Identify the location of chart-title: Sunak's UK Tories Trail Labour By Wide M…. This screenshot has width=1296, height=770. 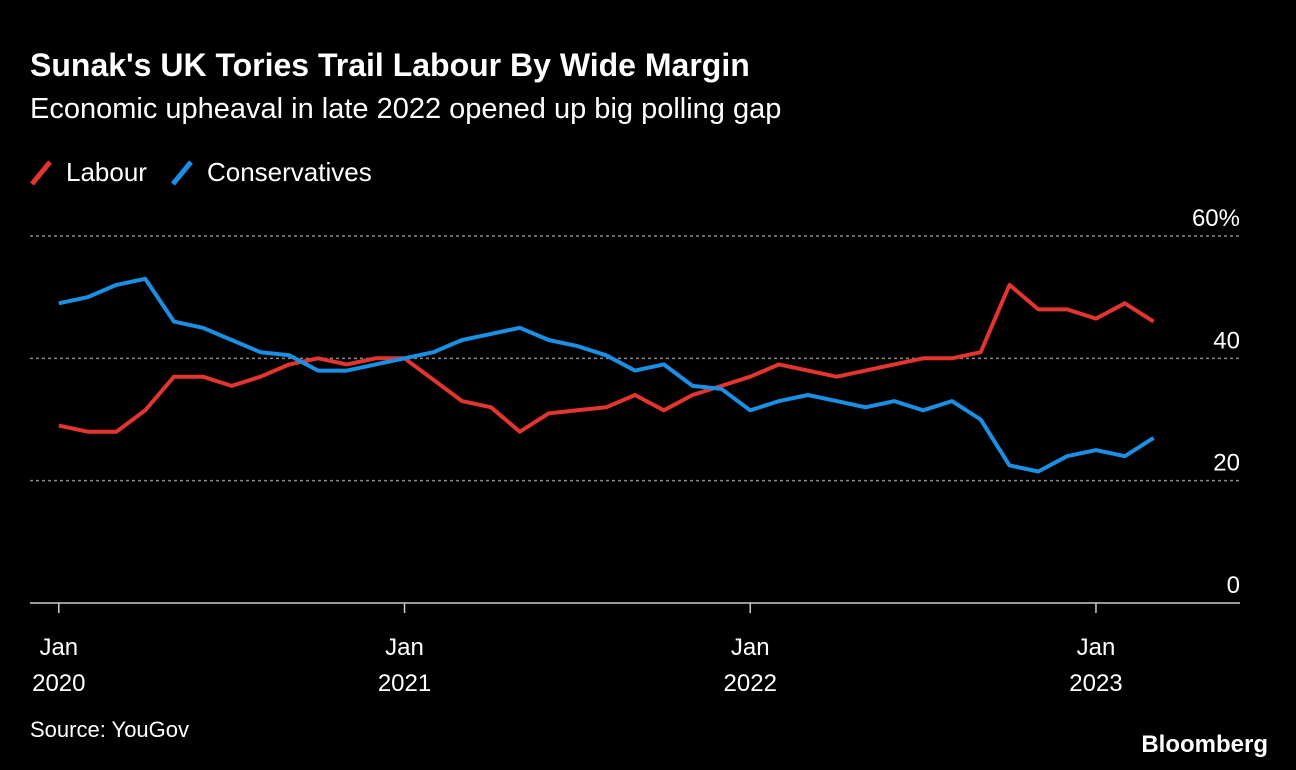
(390, 65).